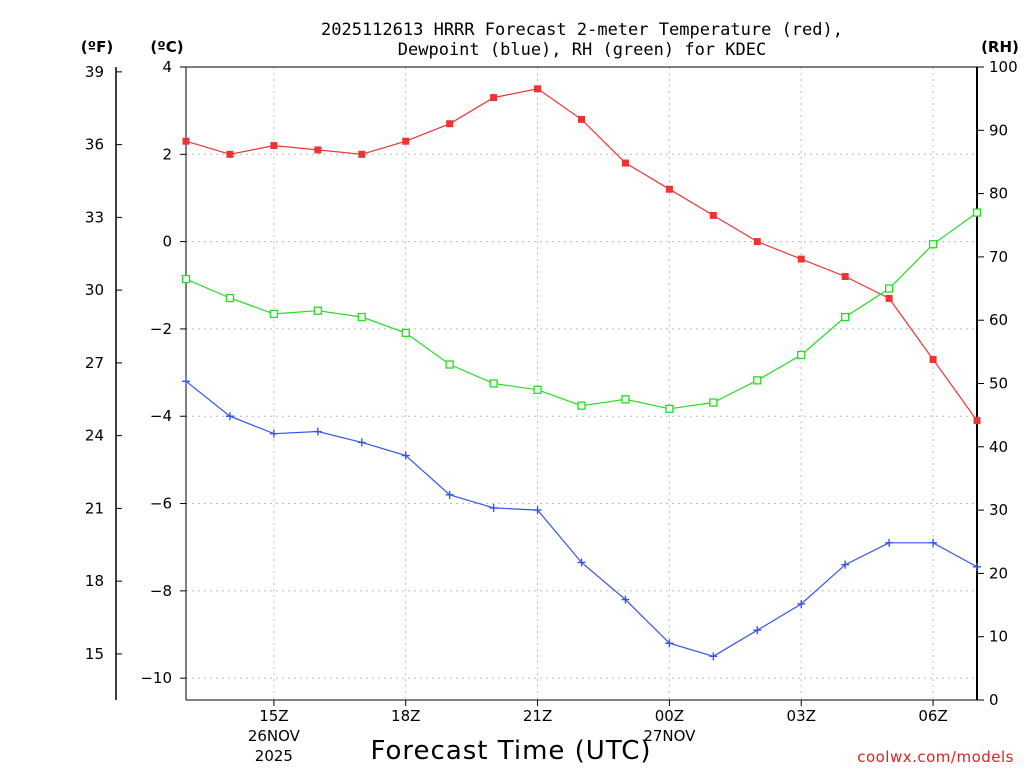 This screenshot has width=1024, height=768. What do you see at coordinates (94, 436) in the screenshot?
I see `fahrenheit-tick-label: 24` at bounding box center [94, 436].